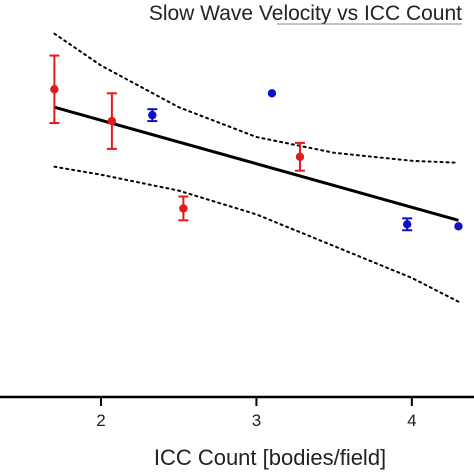  What do you see at coordinates (305, 13) in the screenshot?
I see `chart-title: Slow Wave Velocity vs ICC Count` at bounding box center [305, 13].